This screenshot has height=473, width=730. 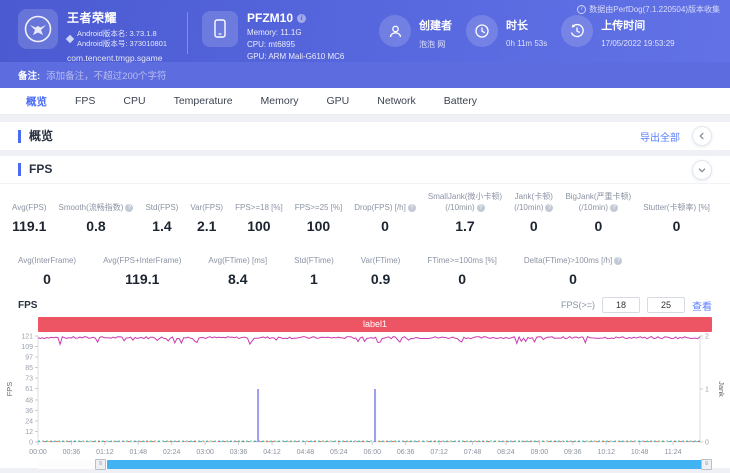 I want to click on stat-value: 0.8, so click(x=96, y=226).